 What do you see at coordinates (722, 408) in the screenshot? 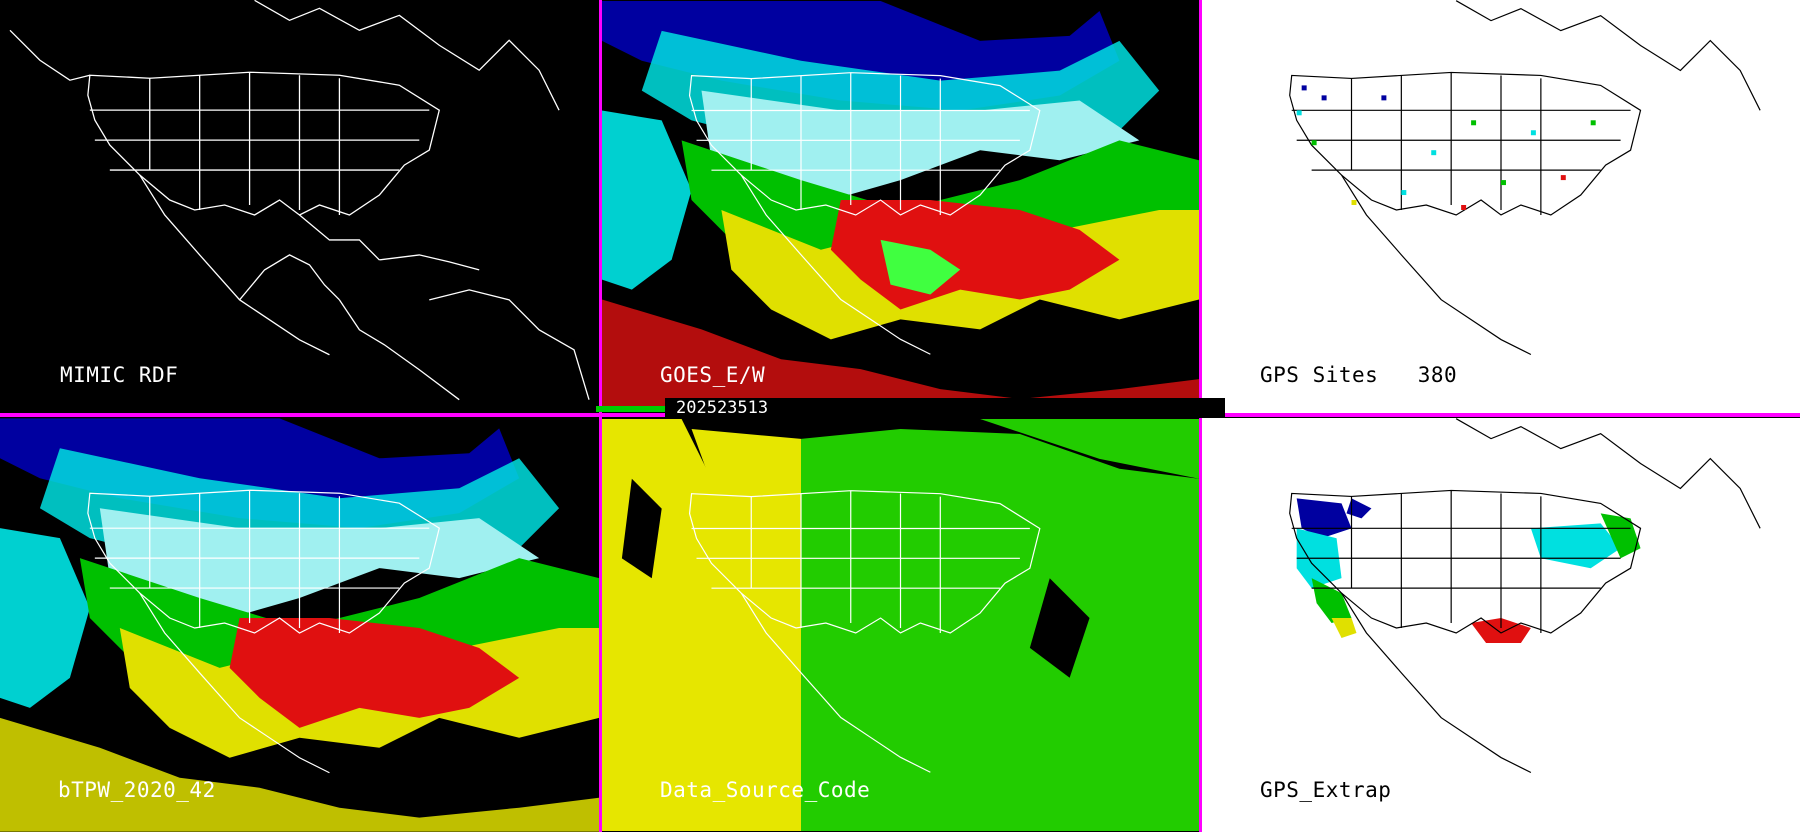
I see `timestamp: 202523513` at bounding box center [722, 408].